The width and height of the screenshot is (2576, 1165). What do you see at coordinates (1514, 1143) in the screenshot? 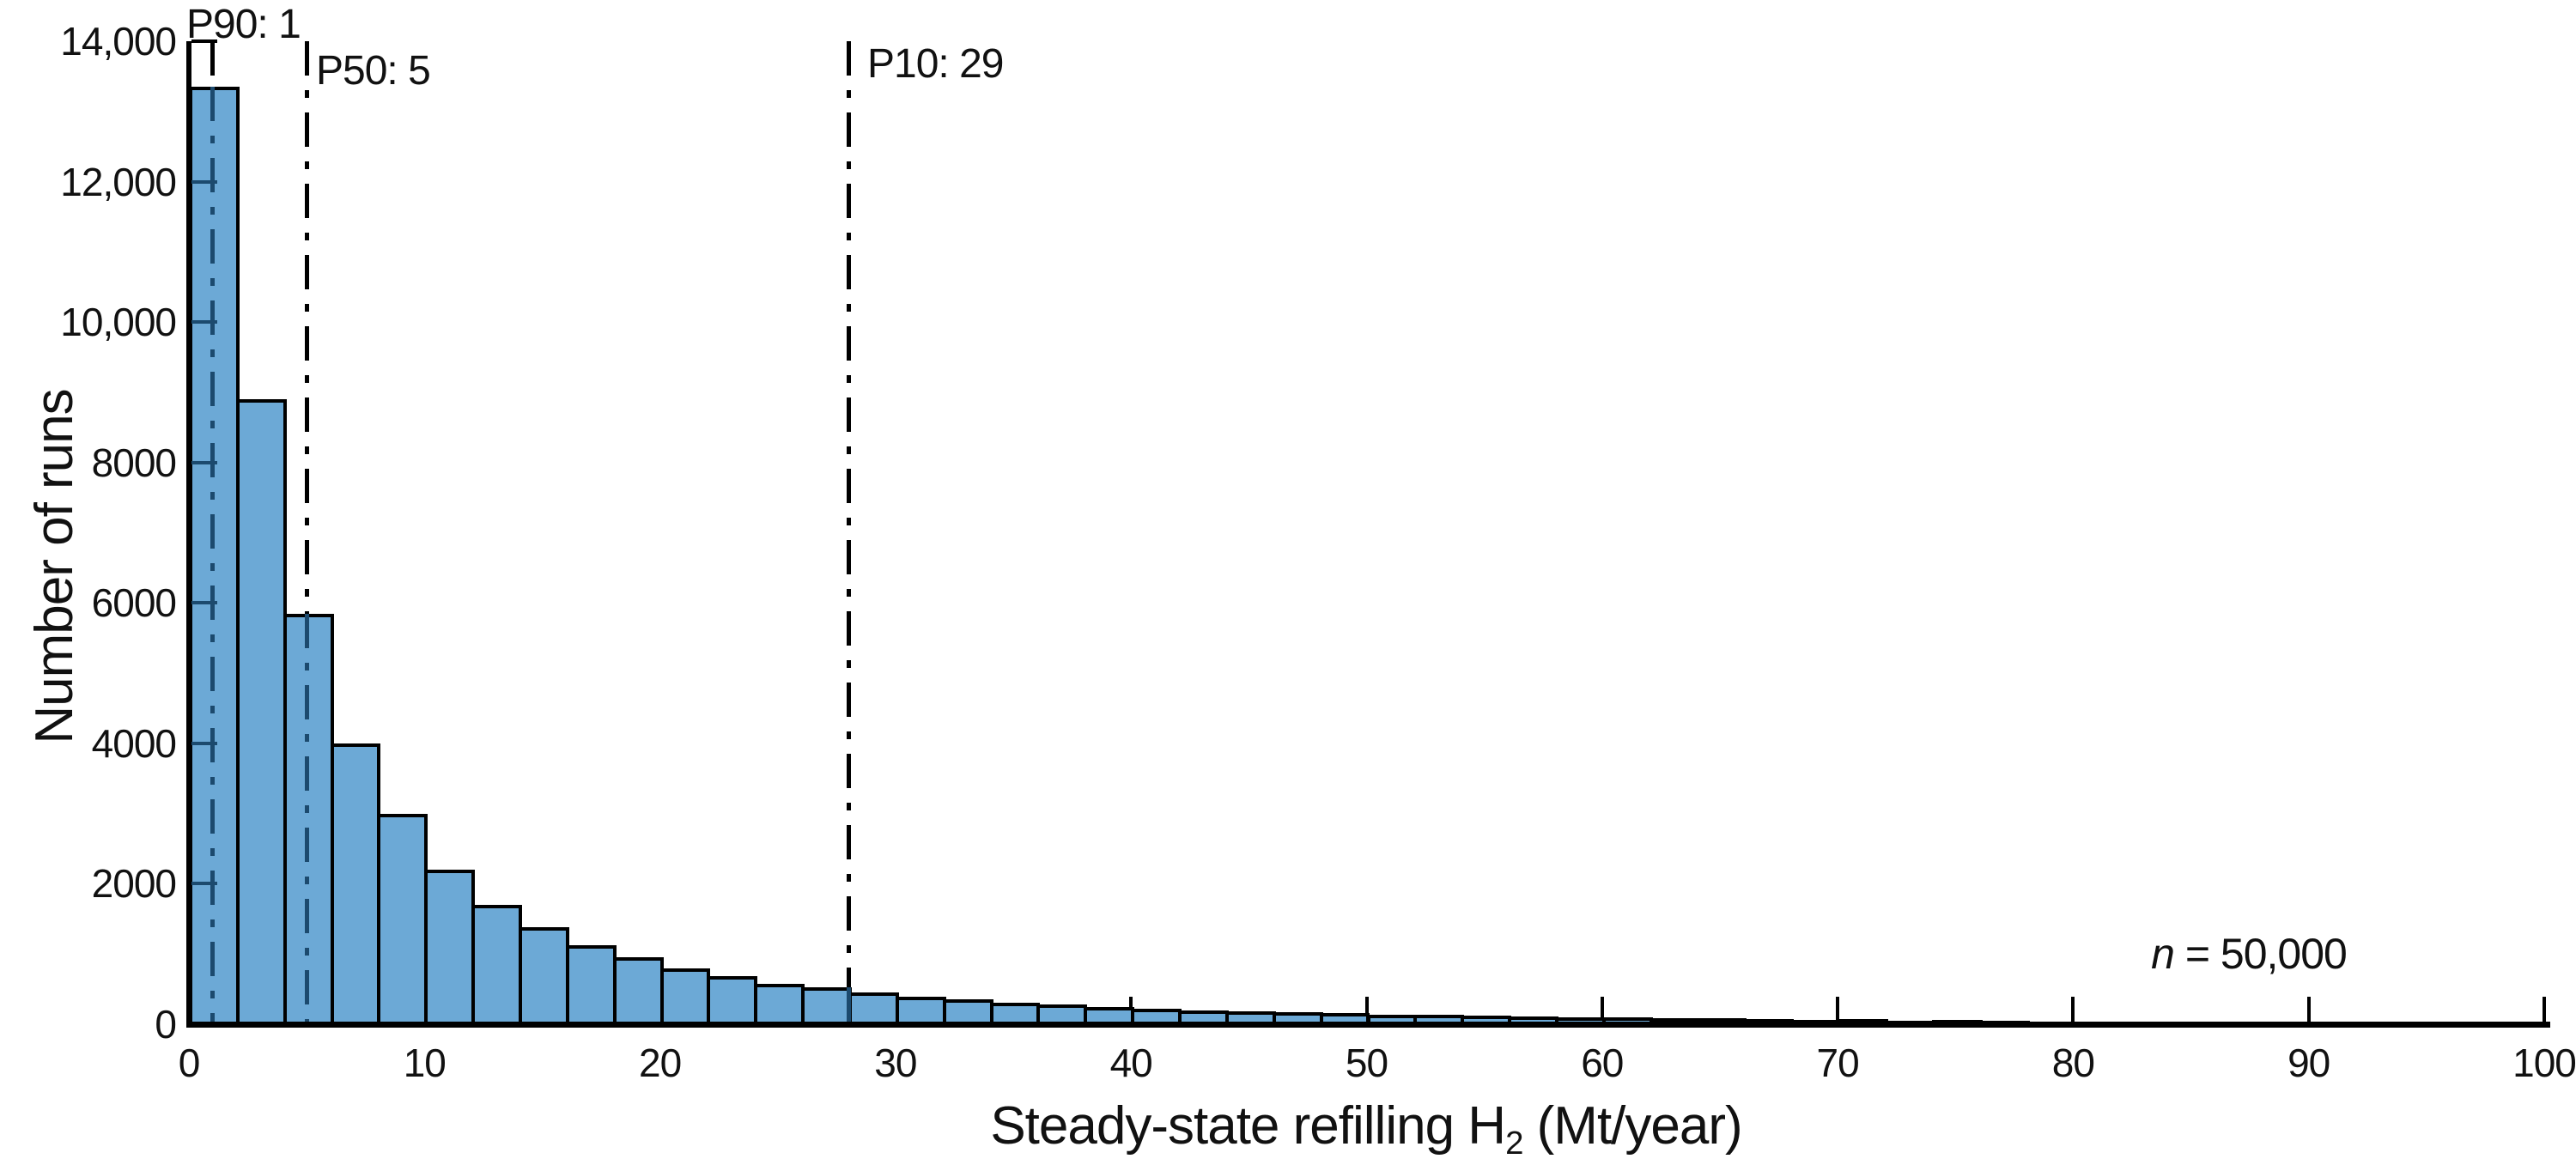
I see `x-axis-title-subscript: 2` at bounding box center [1514, 1143].